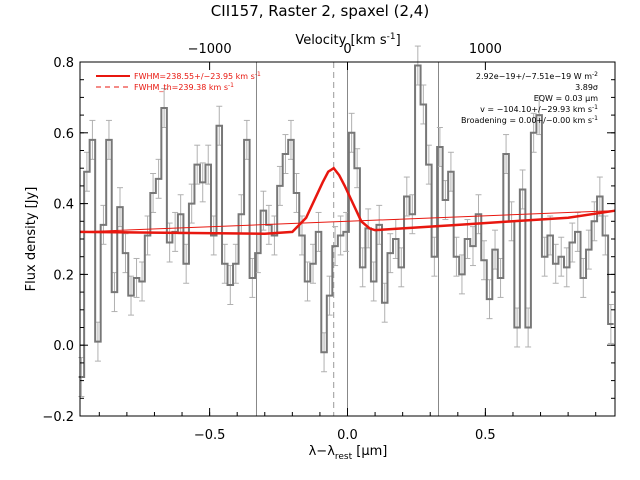 This screenshot has width=640, height=480. I want to click on continuum-line, so click(347, 221).